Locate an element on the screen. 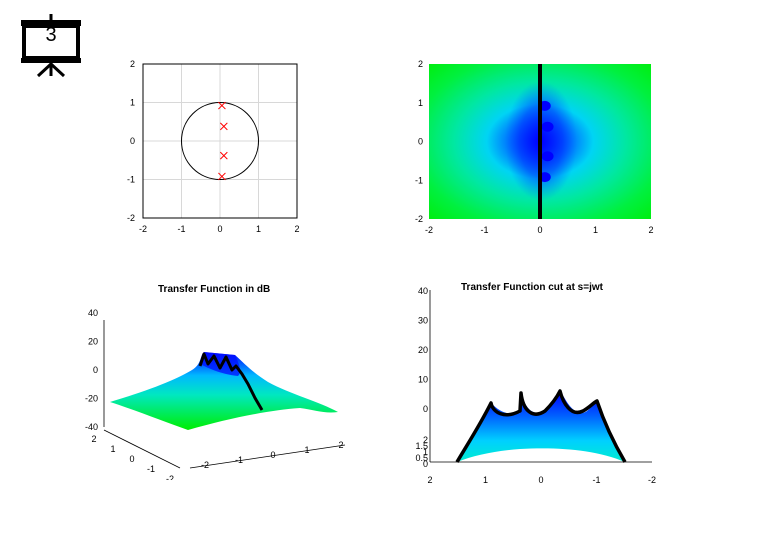 The height and width of the screenshot is (548, 759). cut-surface is located at coordinates (541, 426).